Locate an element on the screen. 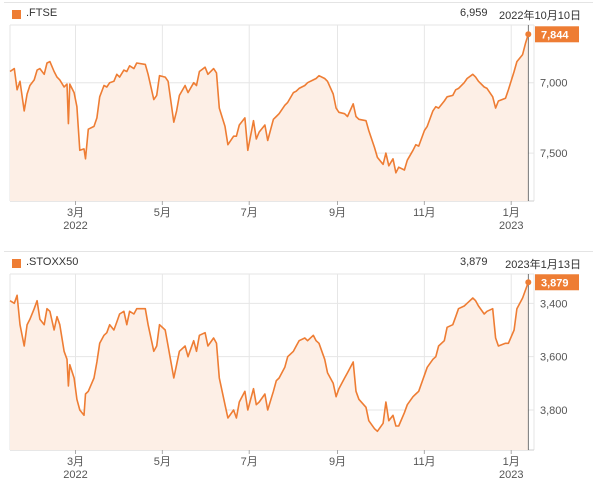  ftse-header-value: 6,959 is located at coordinates (474, 13).